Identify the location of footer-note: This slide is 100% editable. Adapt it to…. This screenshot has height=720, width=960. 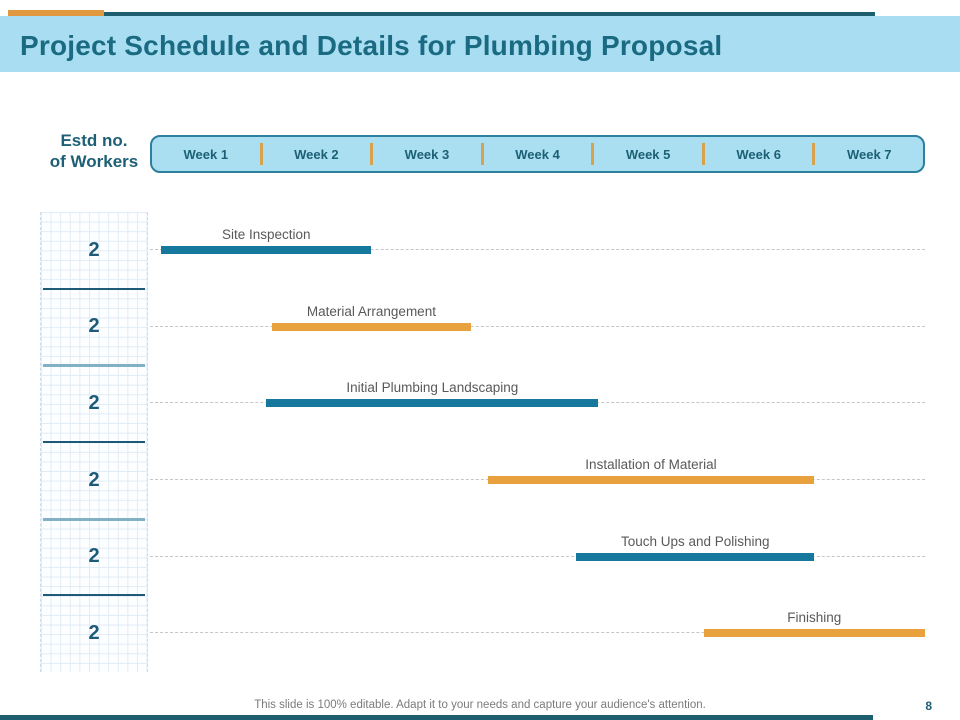
(480, 705).